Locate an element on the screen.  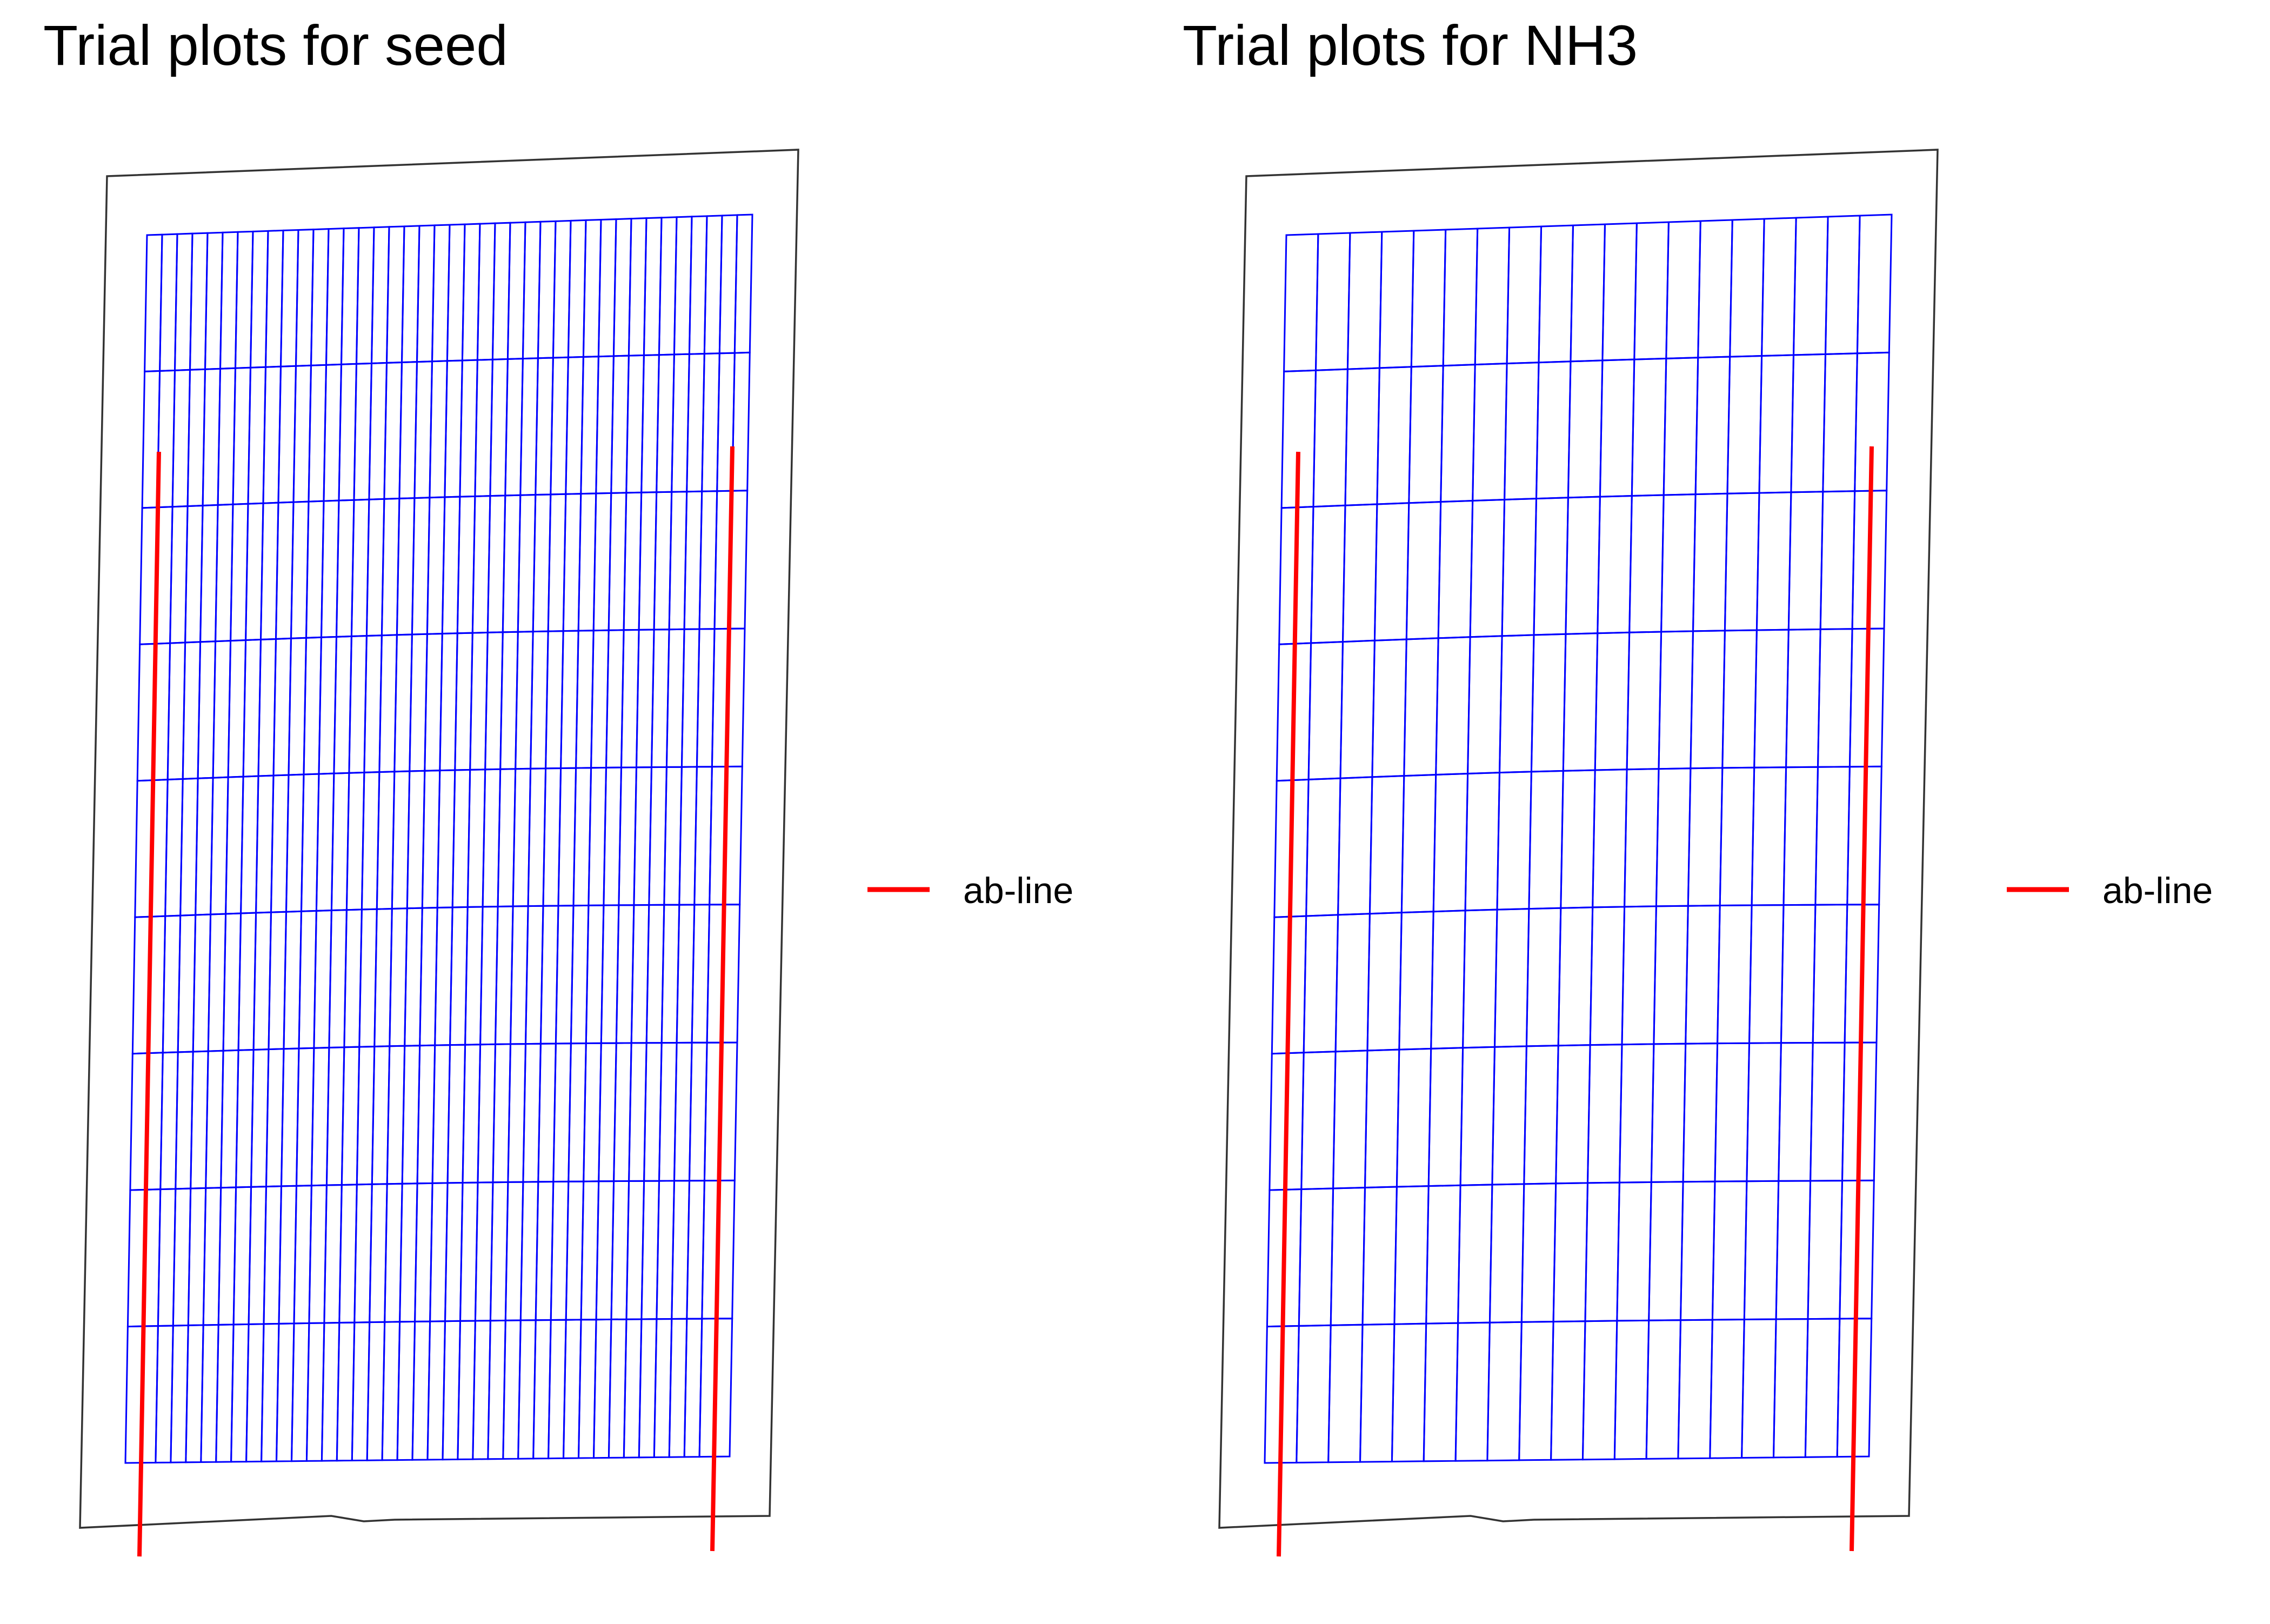
seed-panel-title: Trial plots for seed is located at coordinates (275, 46).